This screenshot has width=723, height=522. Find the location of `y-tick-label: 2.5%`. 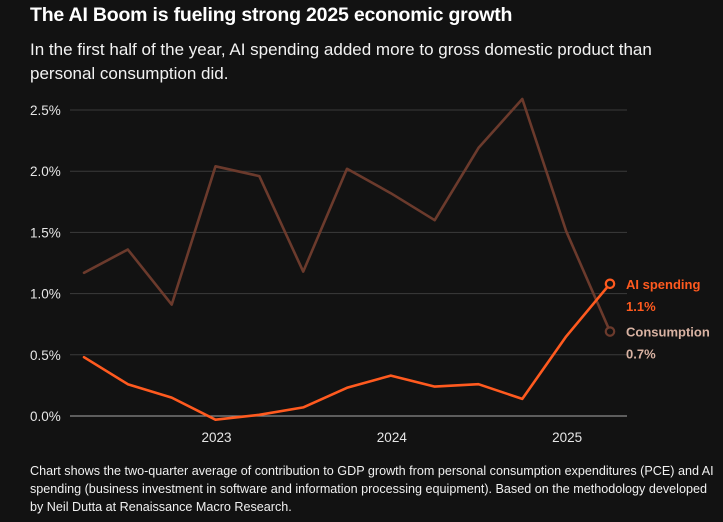

y-tick-label: 2.5% is located at coordinates (45, 110).